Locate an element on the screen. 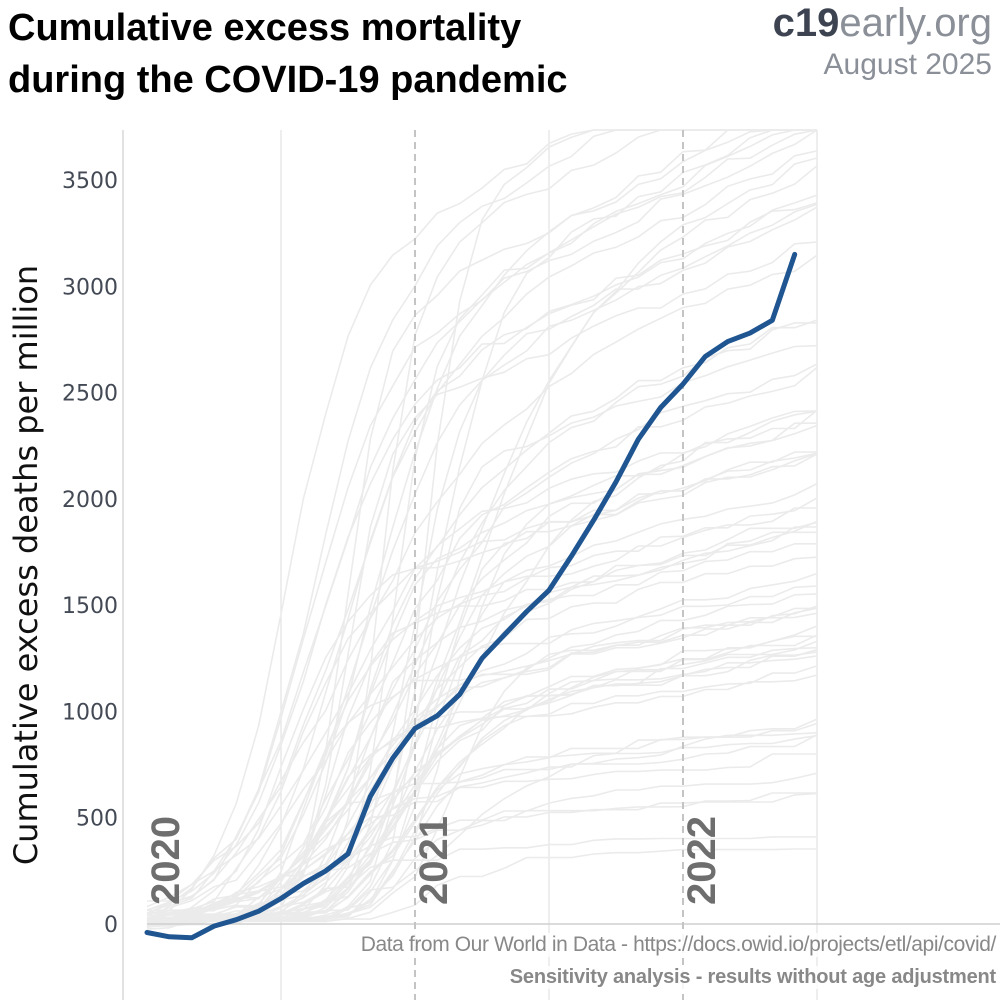 The image size is (1000, 1000). year-label: 2021 is located at coordinates (434, 860).